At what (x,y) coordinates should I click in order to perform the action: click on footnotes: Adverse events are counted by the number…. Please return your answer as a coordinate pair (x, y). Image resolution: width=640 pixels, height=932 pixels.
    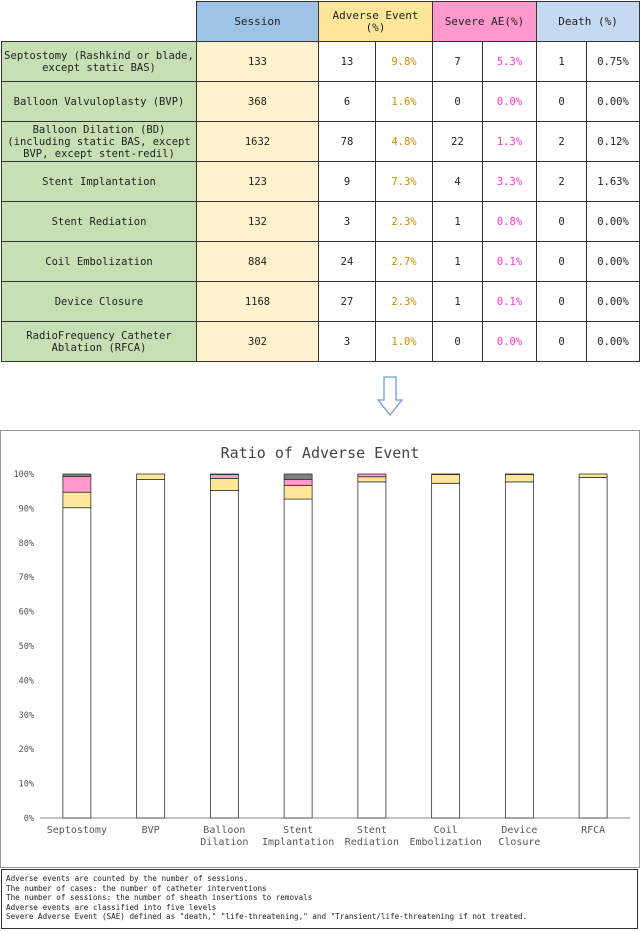
    Looking at the image, I should click on (319, 899).